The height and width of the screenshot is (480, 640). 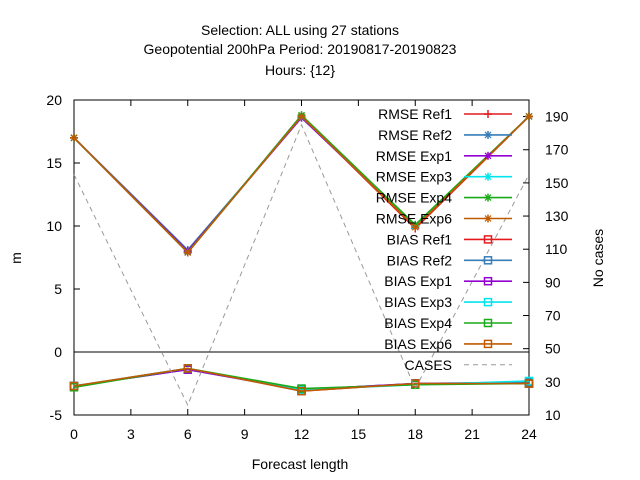 What do you see at coordinates (56, 415) in the screenshot?
I see `y-tick-label: -5` at bounding box center [56, 415].